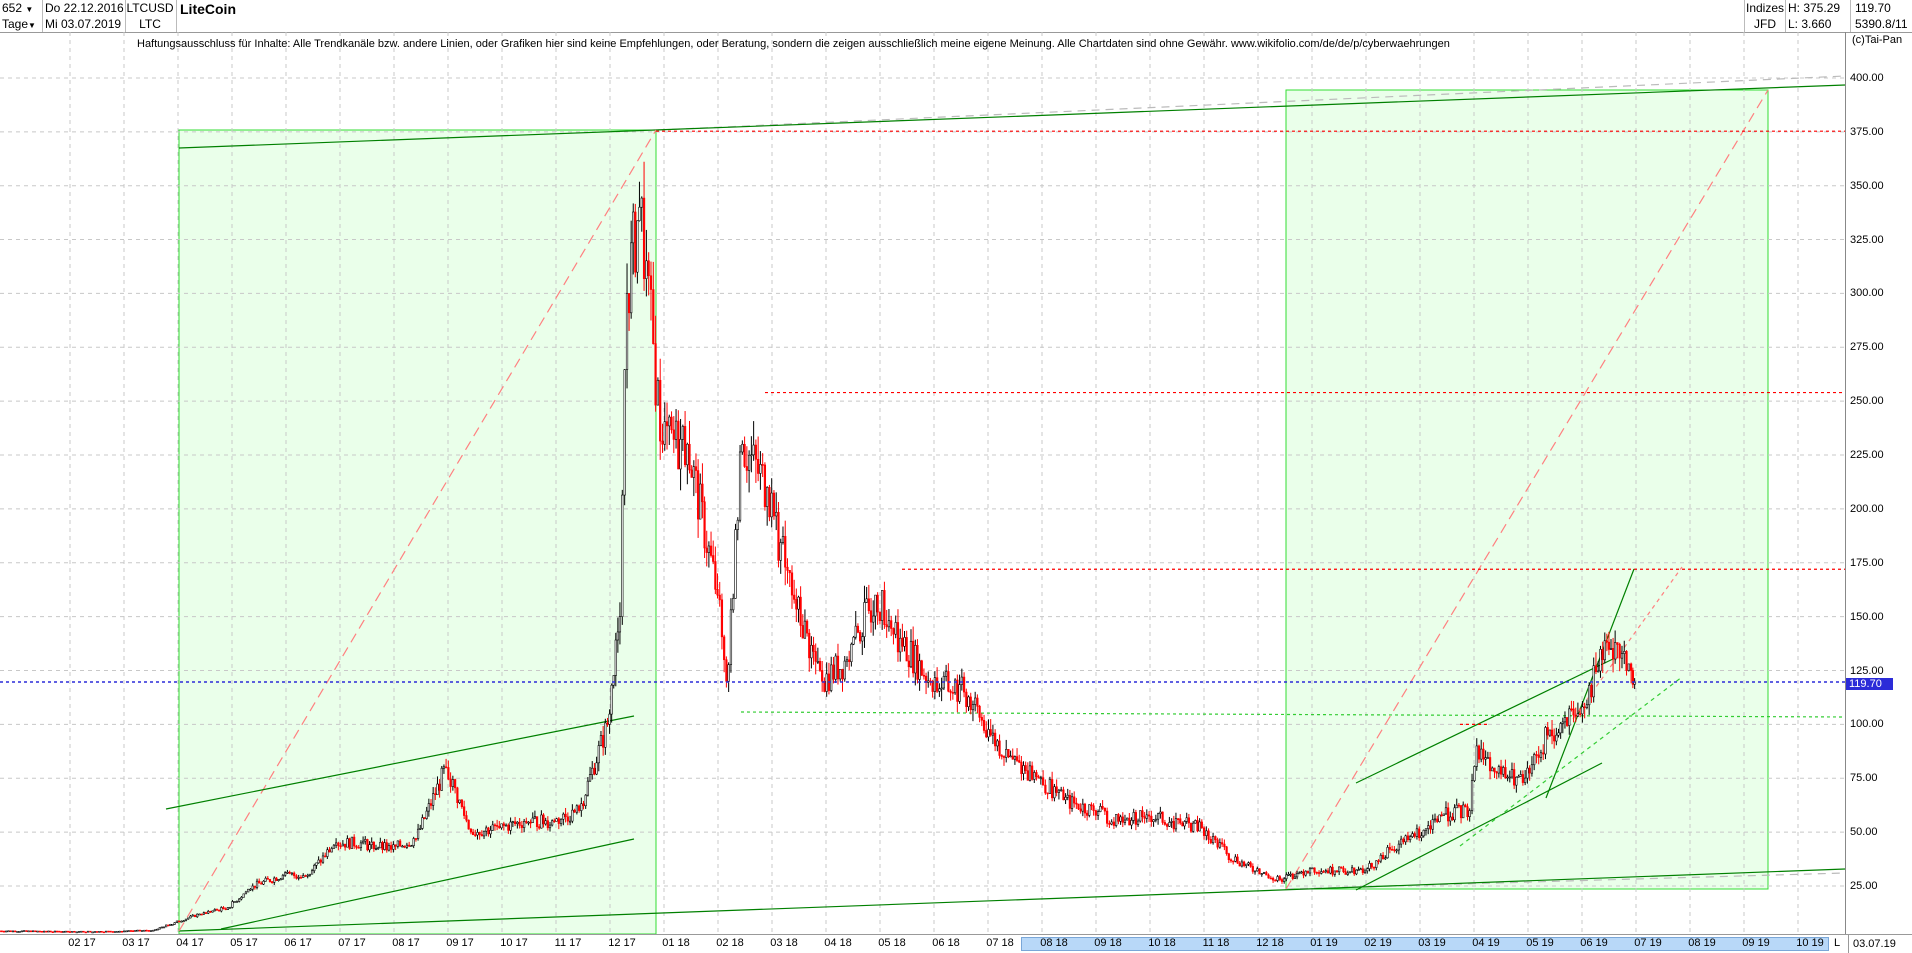 Image resolution: width=1912 pixels, height=953 pixels. Describe the element at coordinates (1540, 943) in the screenshot. I see `x-tick-label: 05 19` at that location.